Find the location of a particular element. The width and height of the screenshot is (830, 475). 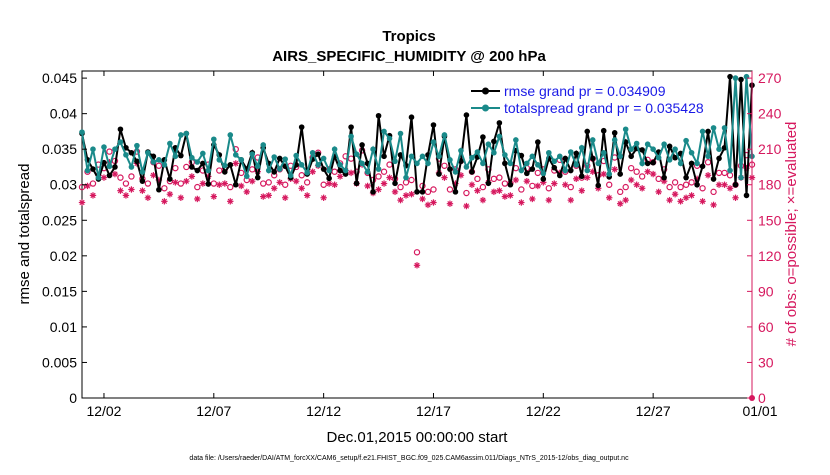

x-tick-label: 12/17 is located at coordinates (433, 411).